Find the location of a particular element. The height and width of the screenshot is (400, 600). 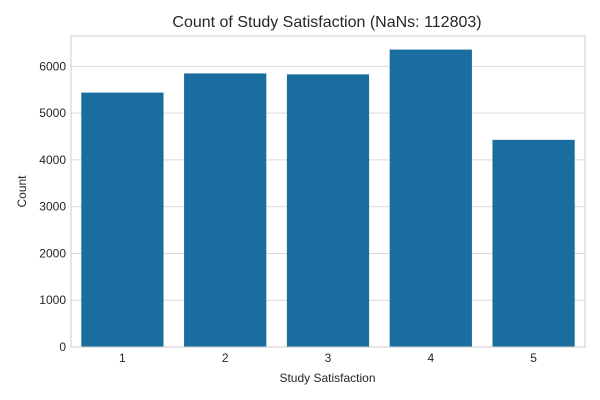

y-tick-label: 3000 is located at coordinates (52, 207).